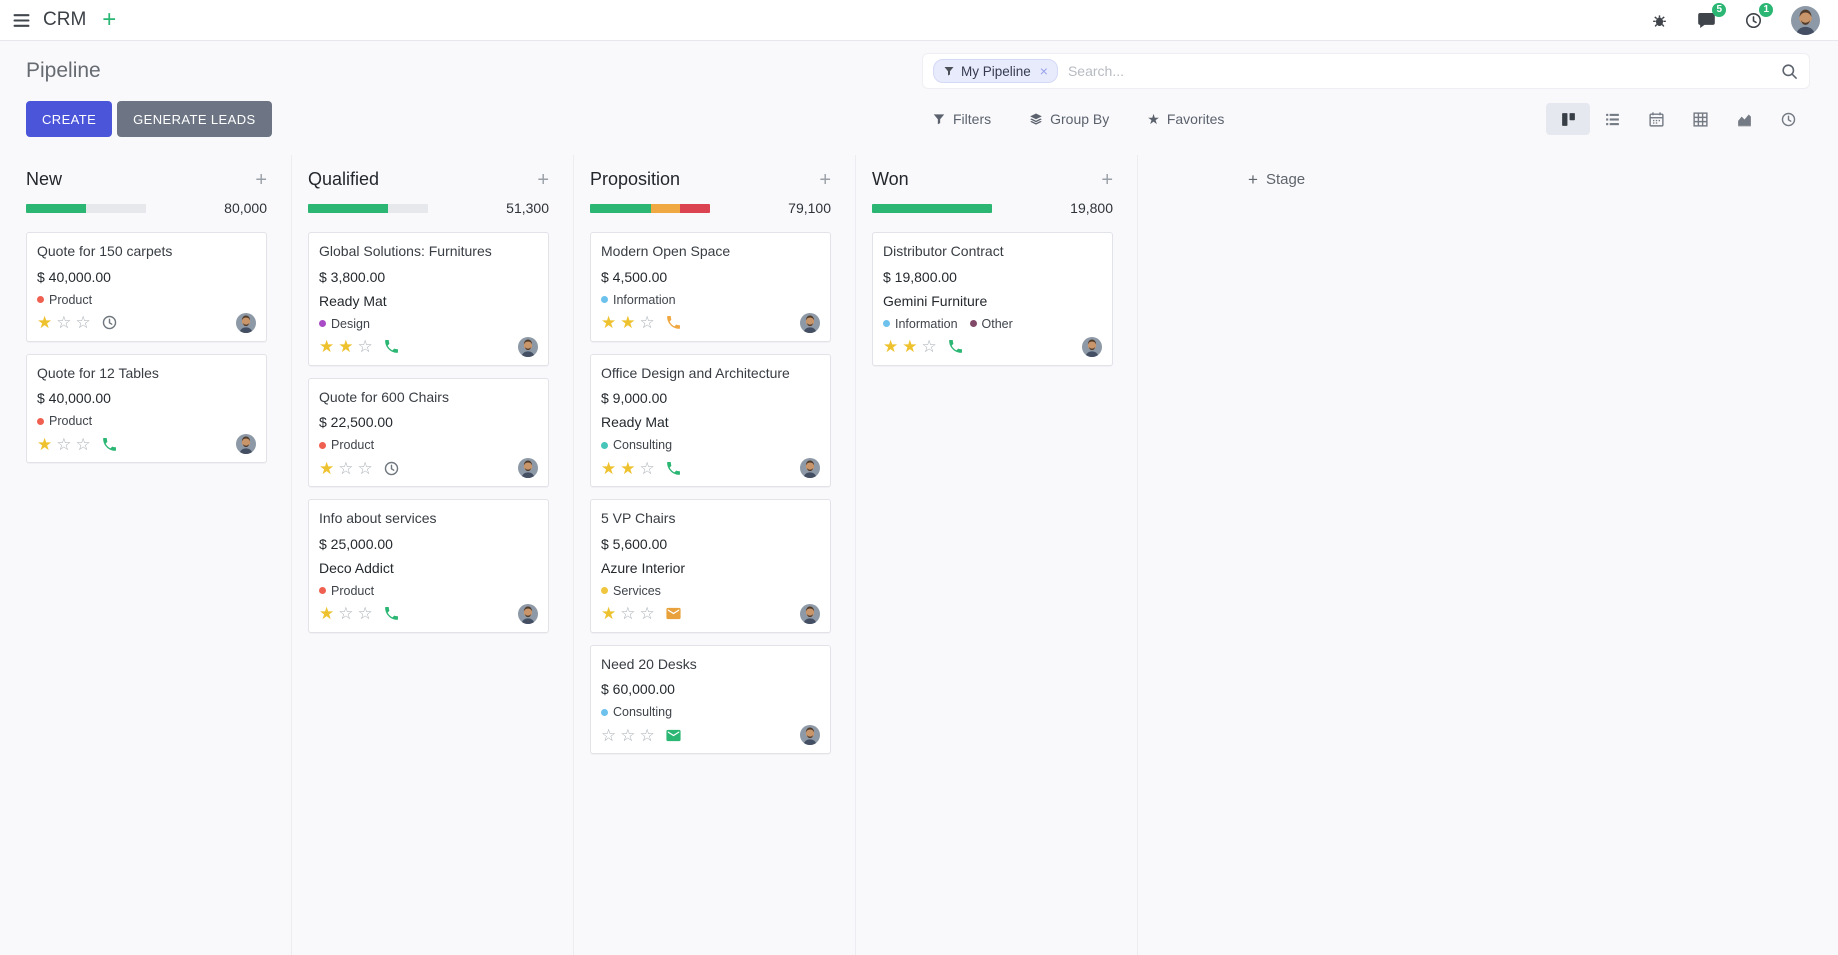 The width and height of the screenshot is (1838, 955). I want to click on column-title: Won, so click(890, 179).